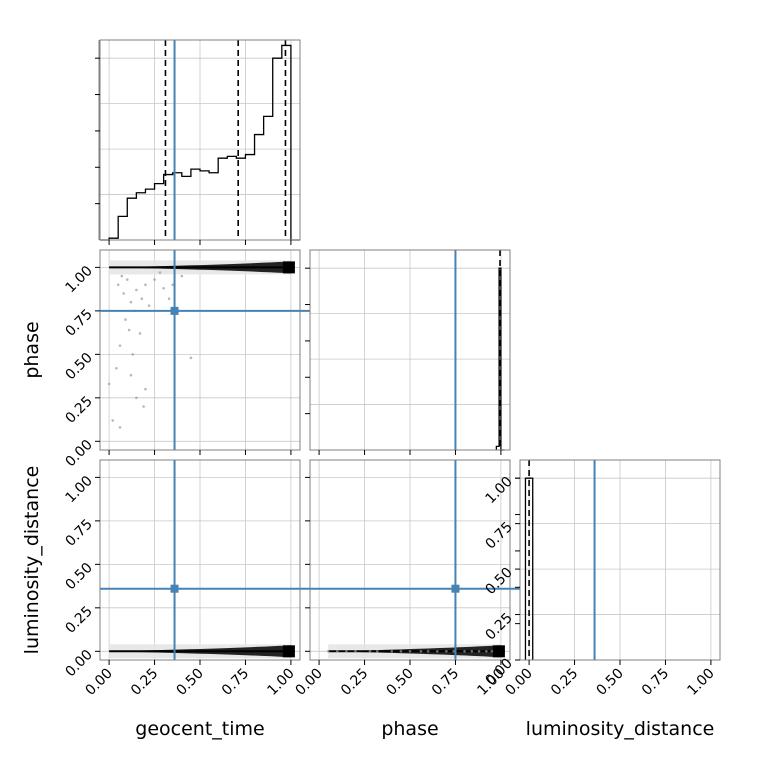 This screenshot has width=760, height=760. What do you see at coordinates (498, 490) in the screenshot?
I see `hist-luminosity-distance-ytick-label-4: 1.00` at bounding box center [498, 490].